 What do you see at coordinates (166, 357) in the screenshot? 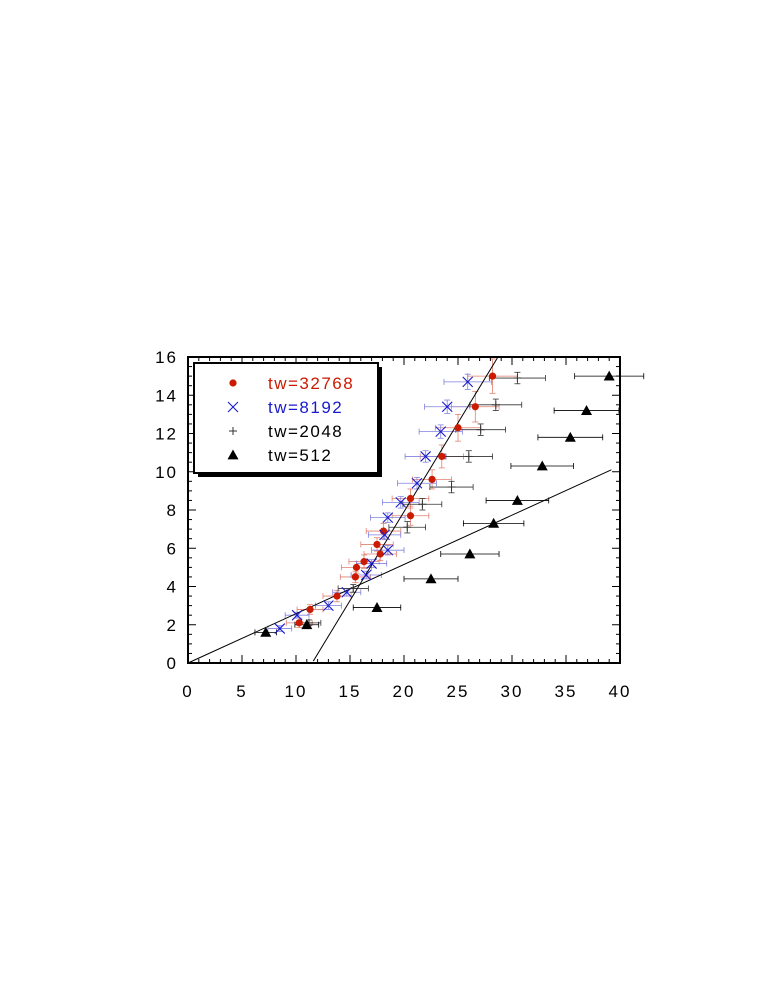
I see `y-tick-label: 16` at bounding box center [166, 357].